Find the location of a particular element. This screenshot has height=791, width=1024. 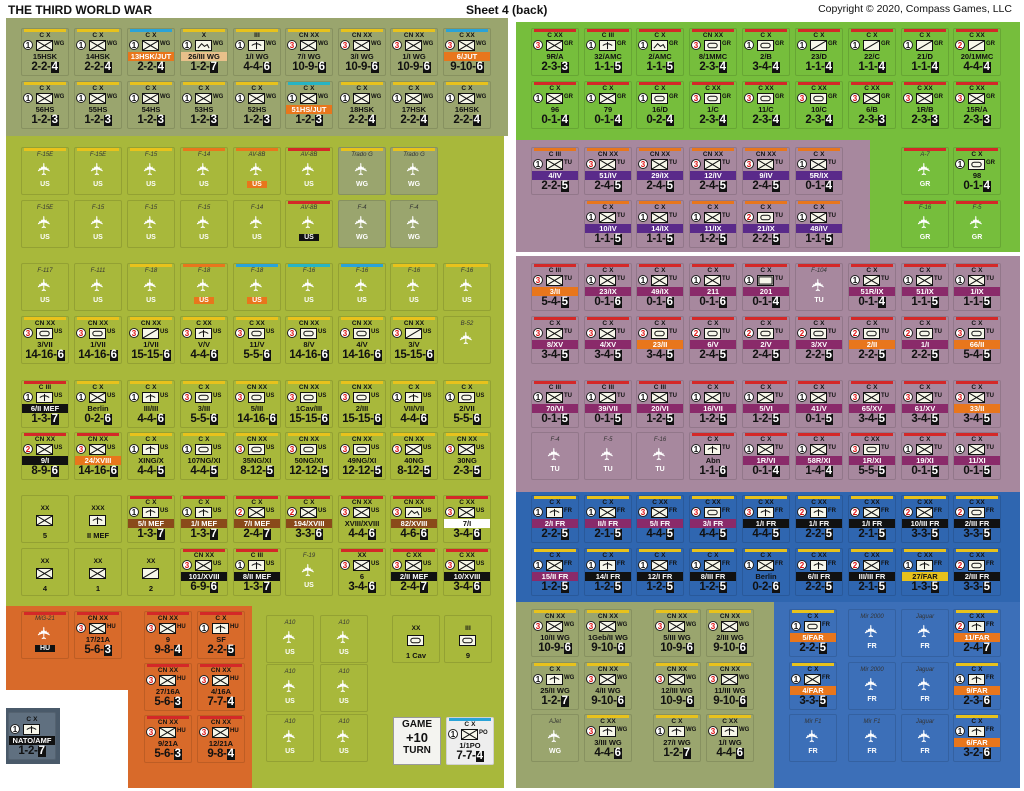

unit-counter: C XX 2 FR 1/I FR 2-2-5 is located at coordinates (819, 519).